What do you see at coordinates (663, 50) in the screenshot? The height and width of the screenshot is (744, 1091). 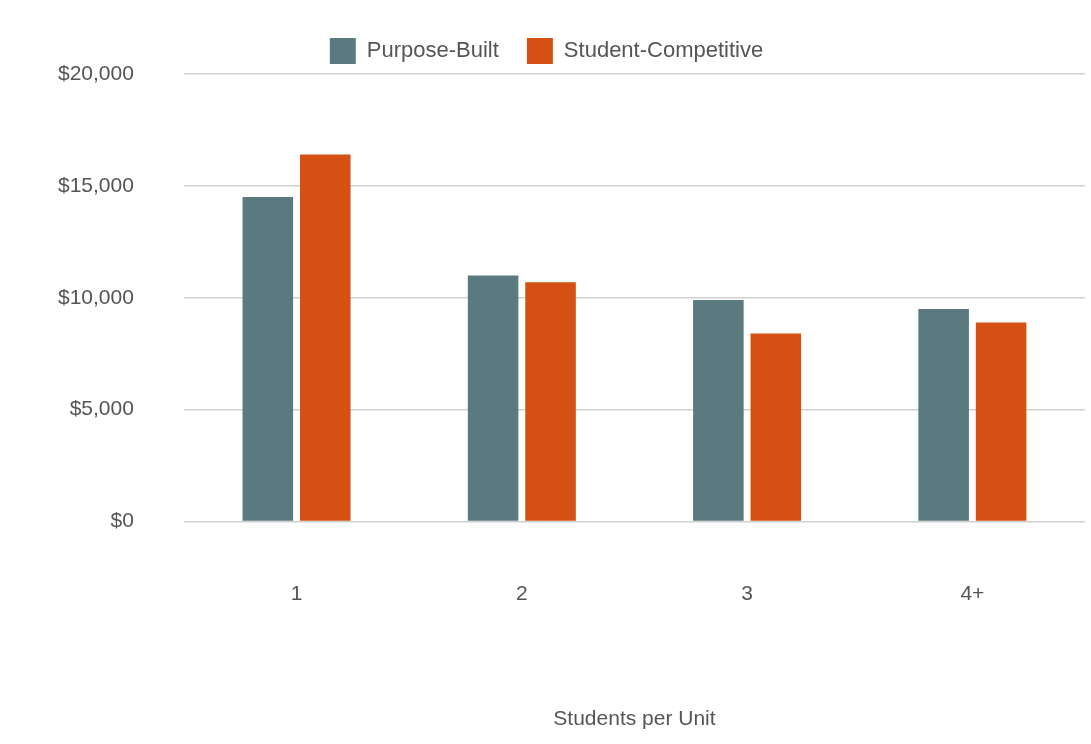 I see `legend-label: Student-Competitive` at bounding box center [663, 50].